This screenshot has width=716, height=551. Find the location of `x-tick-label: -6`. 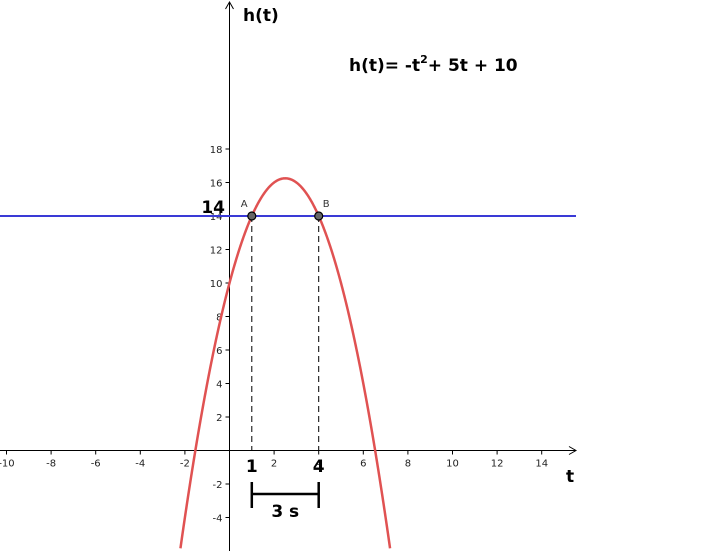

x-tick-label: -6 is located at coordinates (96, 464).